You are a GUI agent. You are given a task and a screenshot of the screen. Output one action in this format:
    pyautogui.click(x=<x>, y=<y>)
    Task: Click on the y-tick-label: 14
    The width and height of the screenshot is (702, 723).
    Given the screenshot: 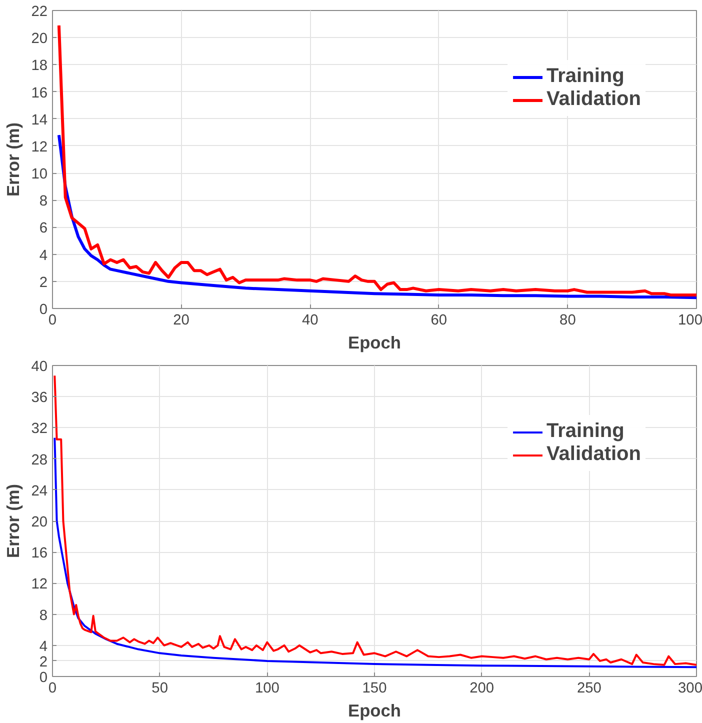 What is the action you would take?
    pyautogui.click(x=39, y=120)
    